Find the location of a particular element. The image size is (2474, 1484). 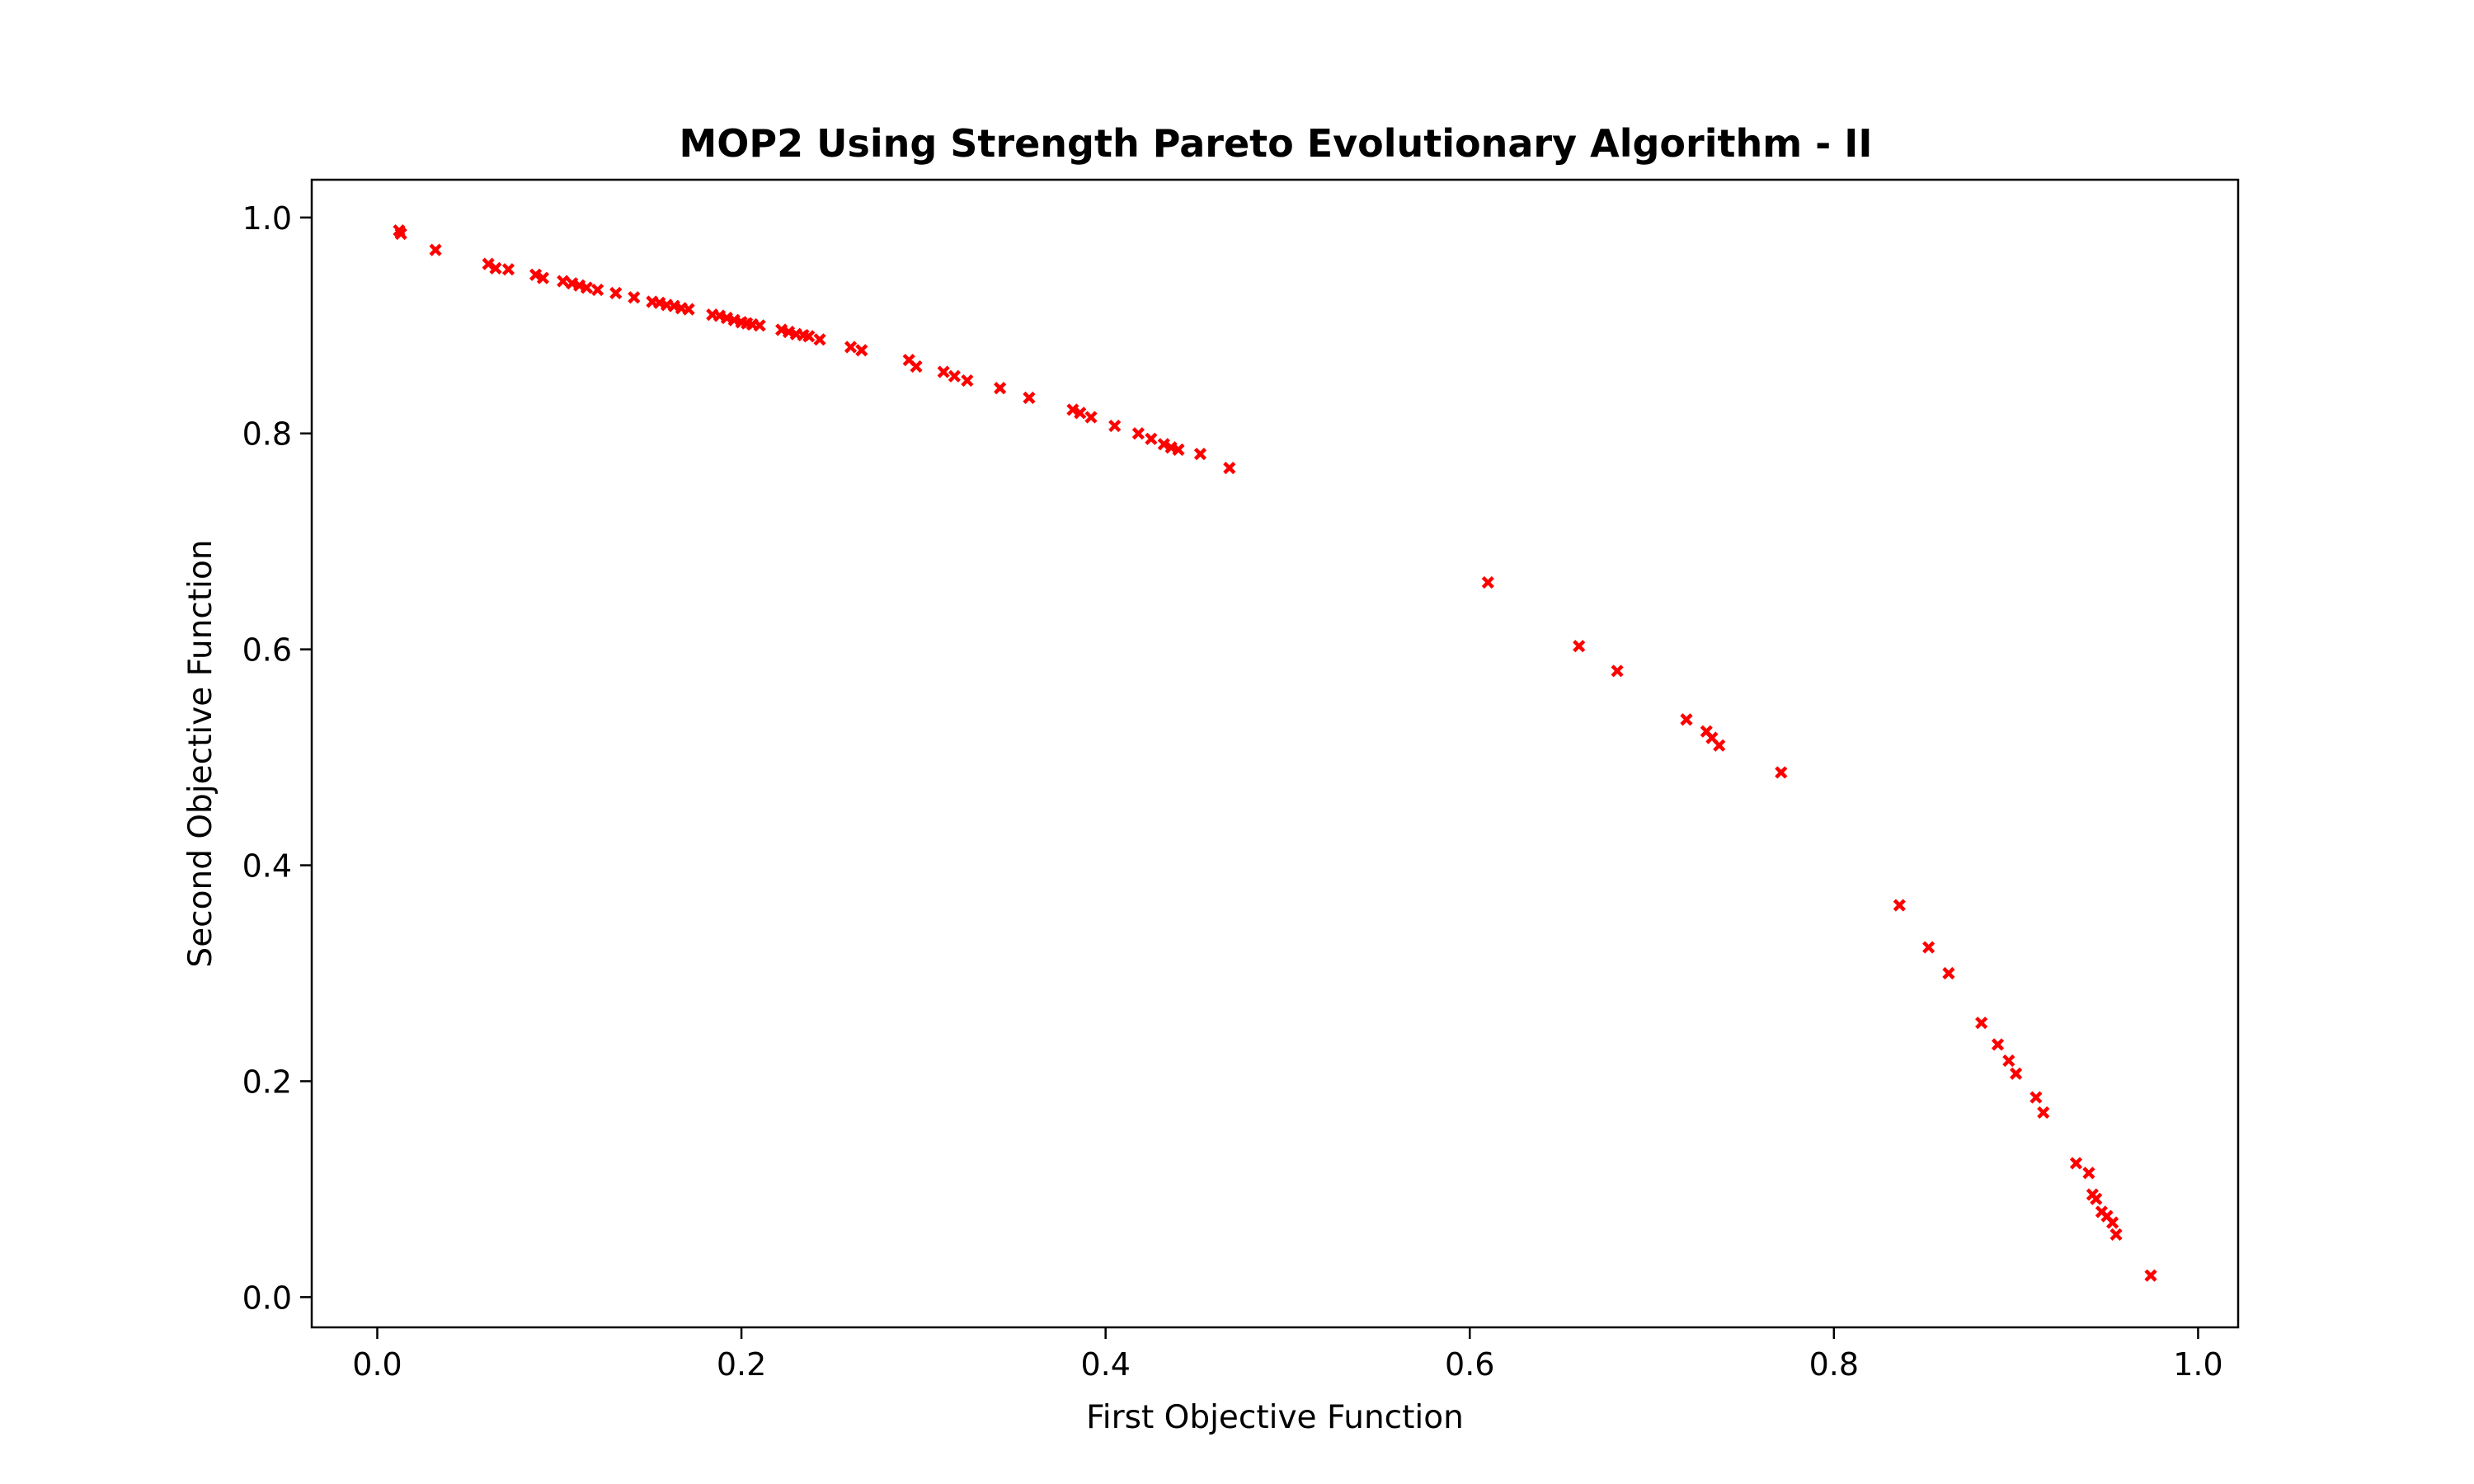

y-tick-label: 0.4 is located at coordinates (267, 866).